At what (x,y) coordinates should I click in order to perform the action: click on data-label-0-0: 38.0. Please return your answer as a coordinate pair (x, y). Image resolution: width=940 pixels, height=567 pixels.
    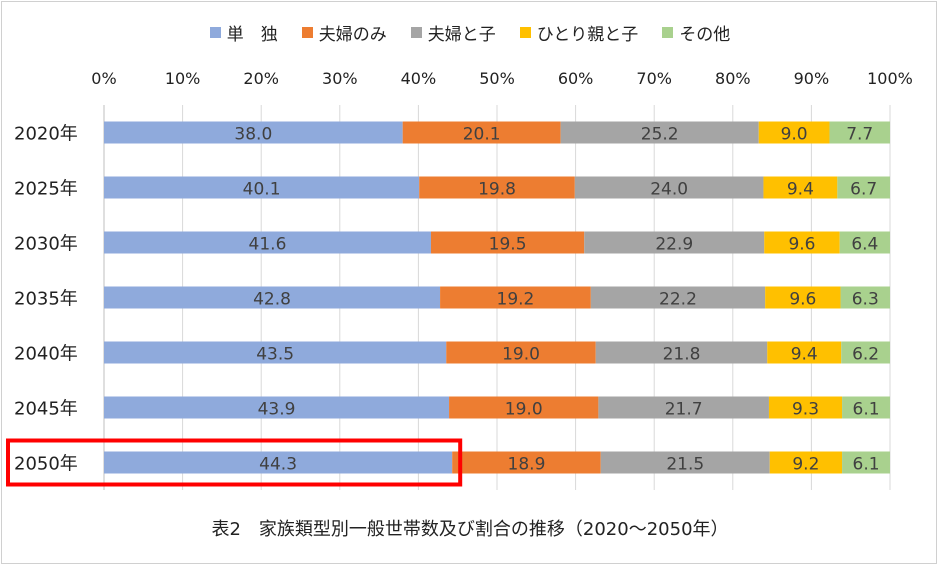
    Looking at the image, I should click on (253, 135).